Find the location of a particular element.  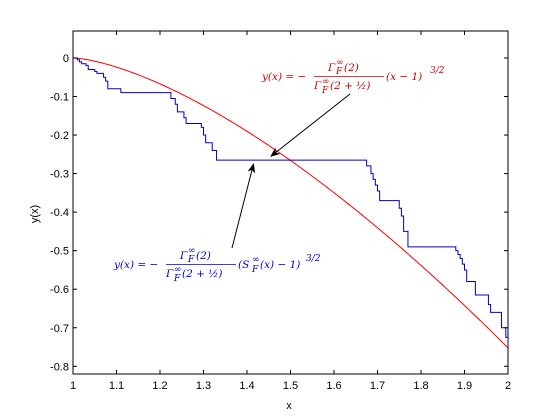

formula-rhs: (x) − 1) is located at coordinates (280, 265).